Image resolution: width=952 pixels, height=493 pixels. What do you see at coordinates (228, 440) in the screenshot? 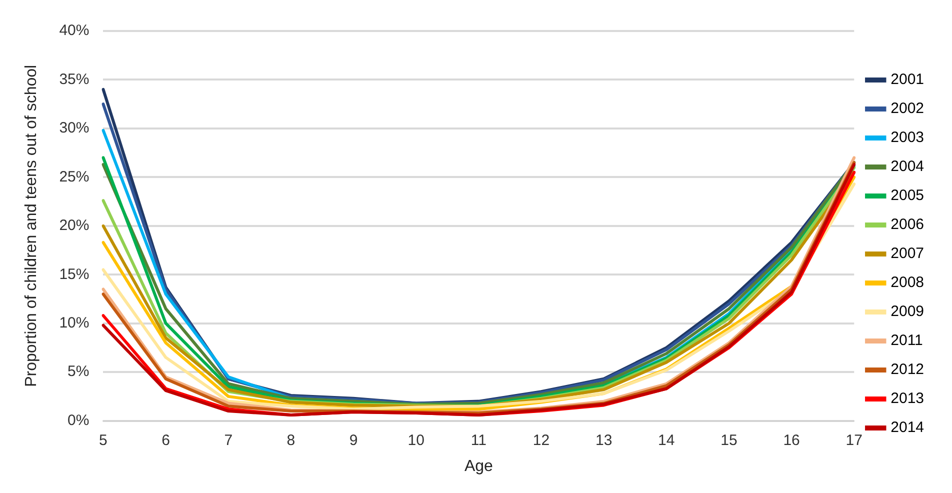
I see `x-tick-label: 7` at bounding box center [228, 440].